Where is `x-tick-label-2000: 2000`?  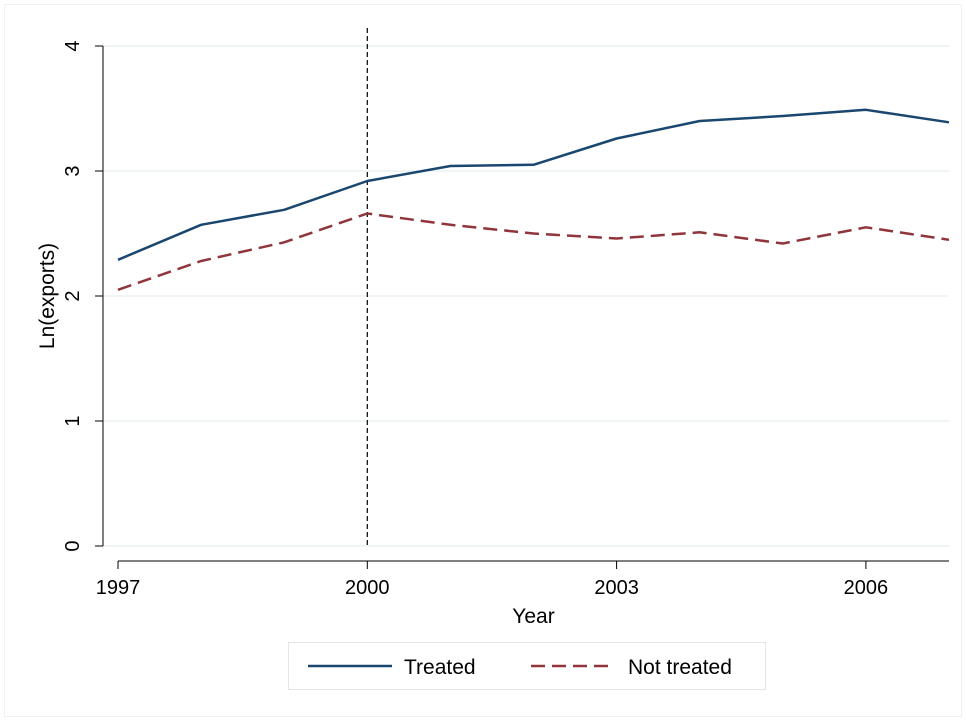 x-tick-label-2000: 2000 is located at coordinates (367, 588).